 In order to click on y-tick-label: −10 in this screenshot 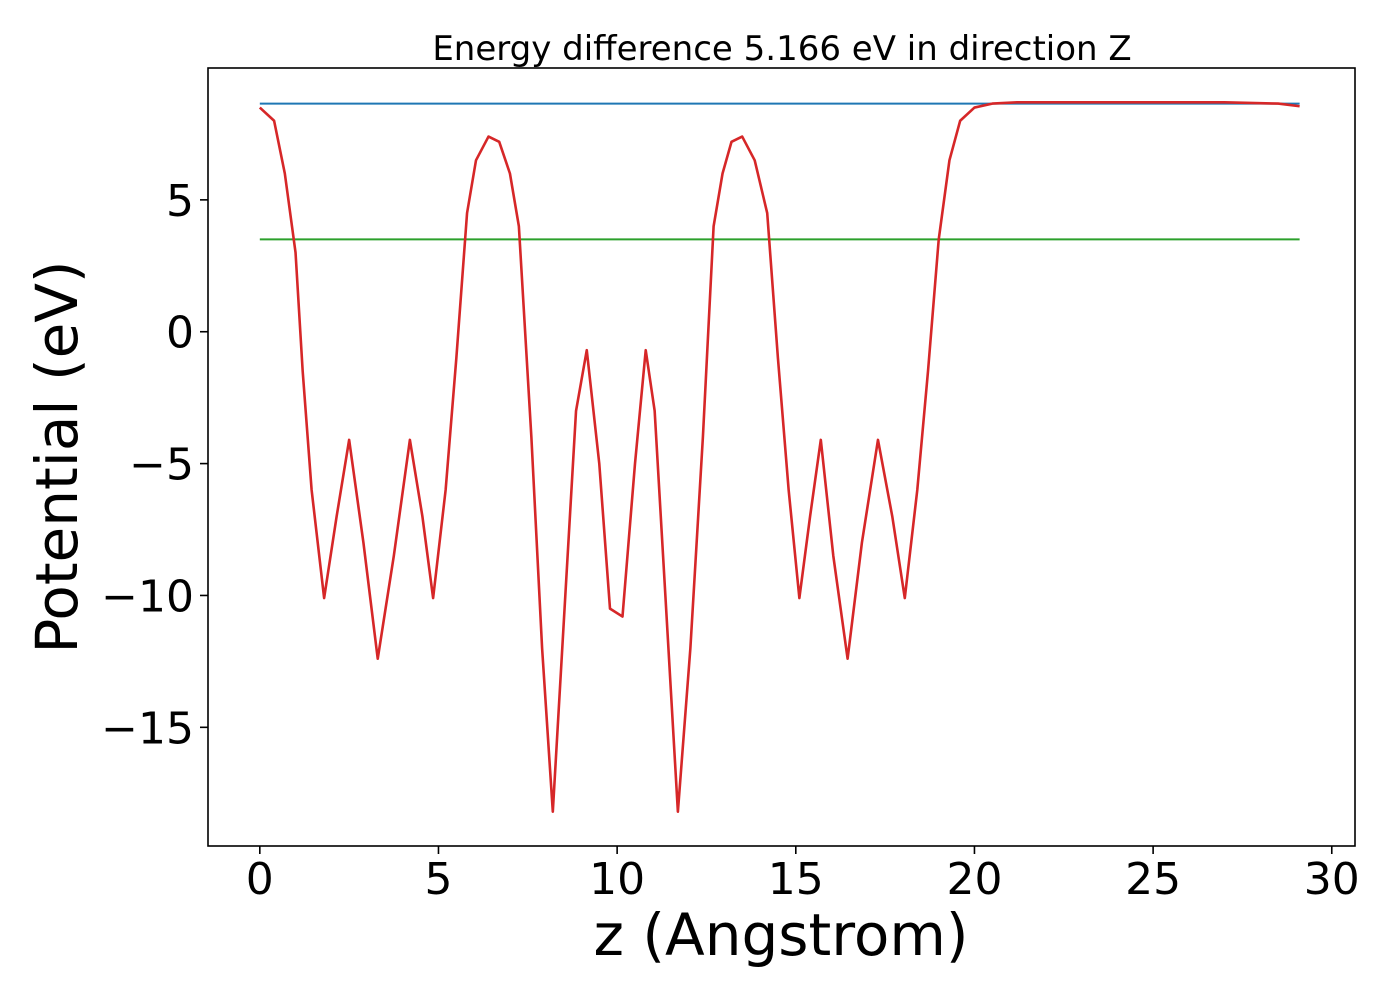, I will do `click(147, 596)`.